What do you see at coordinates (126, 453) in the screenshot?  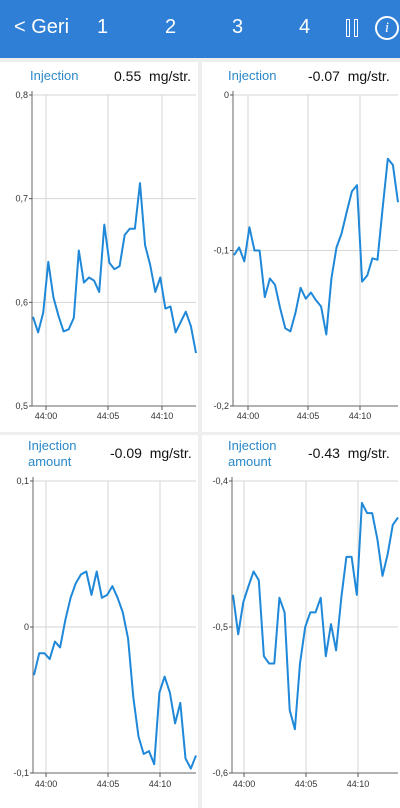 I see `value-number: -0.09` at bounding box center [126, 453].